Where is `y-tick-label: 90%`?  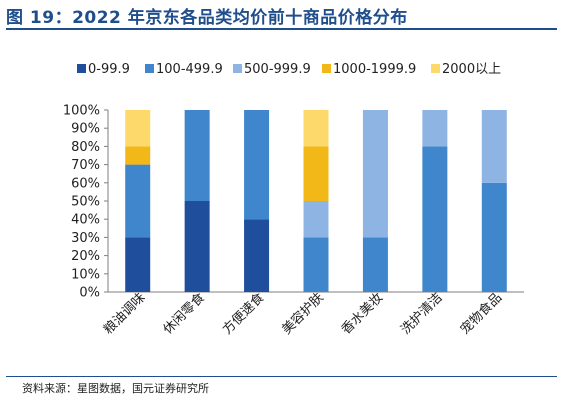
y-tick-label: 90% is located at coordinates (85, 129).